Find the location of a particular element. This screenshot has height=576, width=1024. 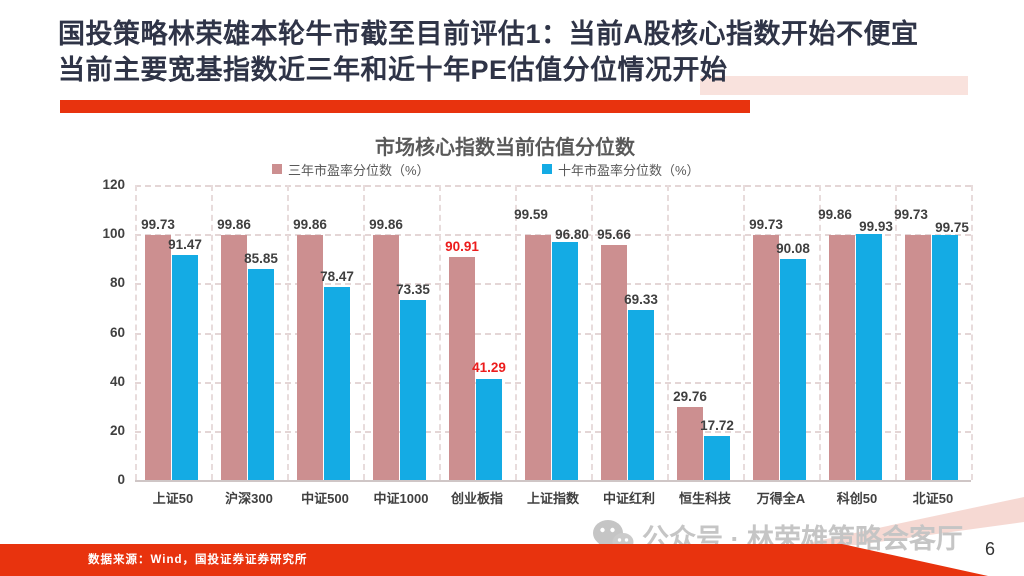

bar-3yr-恒生科技 is located at coordinates (690, 443).